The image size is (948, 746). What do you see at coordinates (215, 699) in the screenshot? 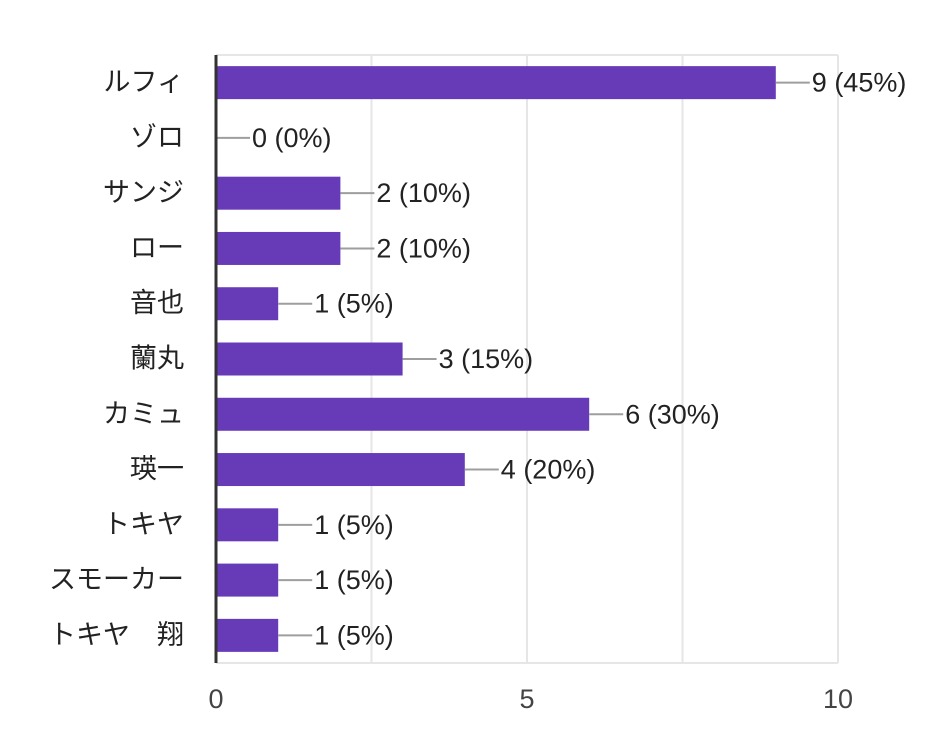
I see `x-tick-label: 0` at bounding box center [215, 699].